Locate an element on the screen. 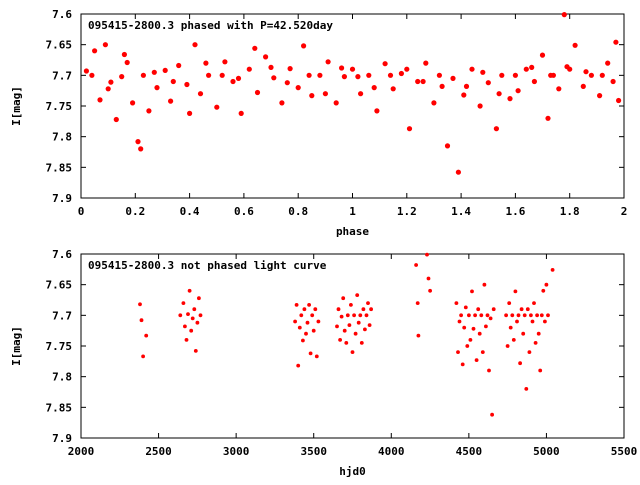  light-curve-x-tick-label: 3000 is located at coordinates (236, 451).